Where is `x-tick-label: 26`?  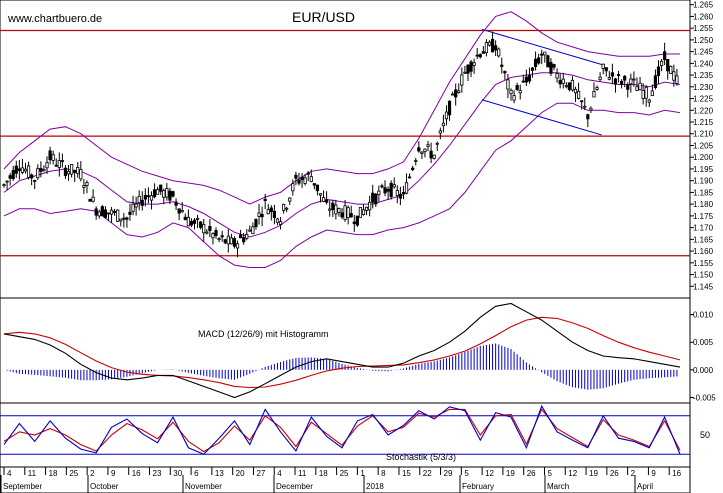
x-tick-label: 26 is located at coordinates (614, 473).